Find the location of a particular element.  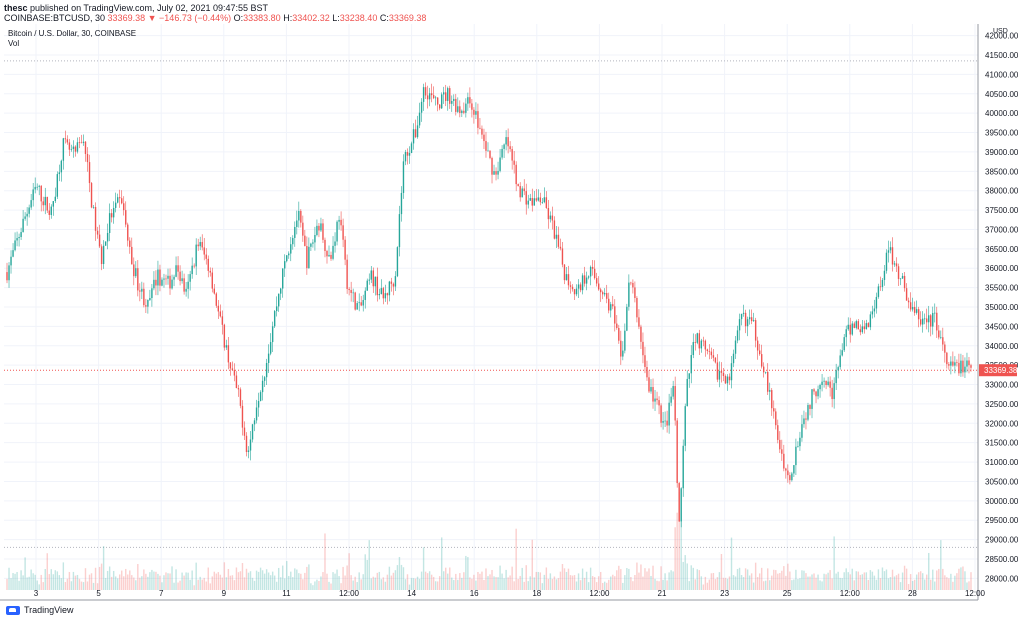

y-tick-label: 37500.00 is located at coordinates (1002, 210).